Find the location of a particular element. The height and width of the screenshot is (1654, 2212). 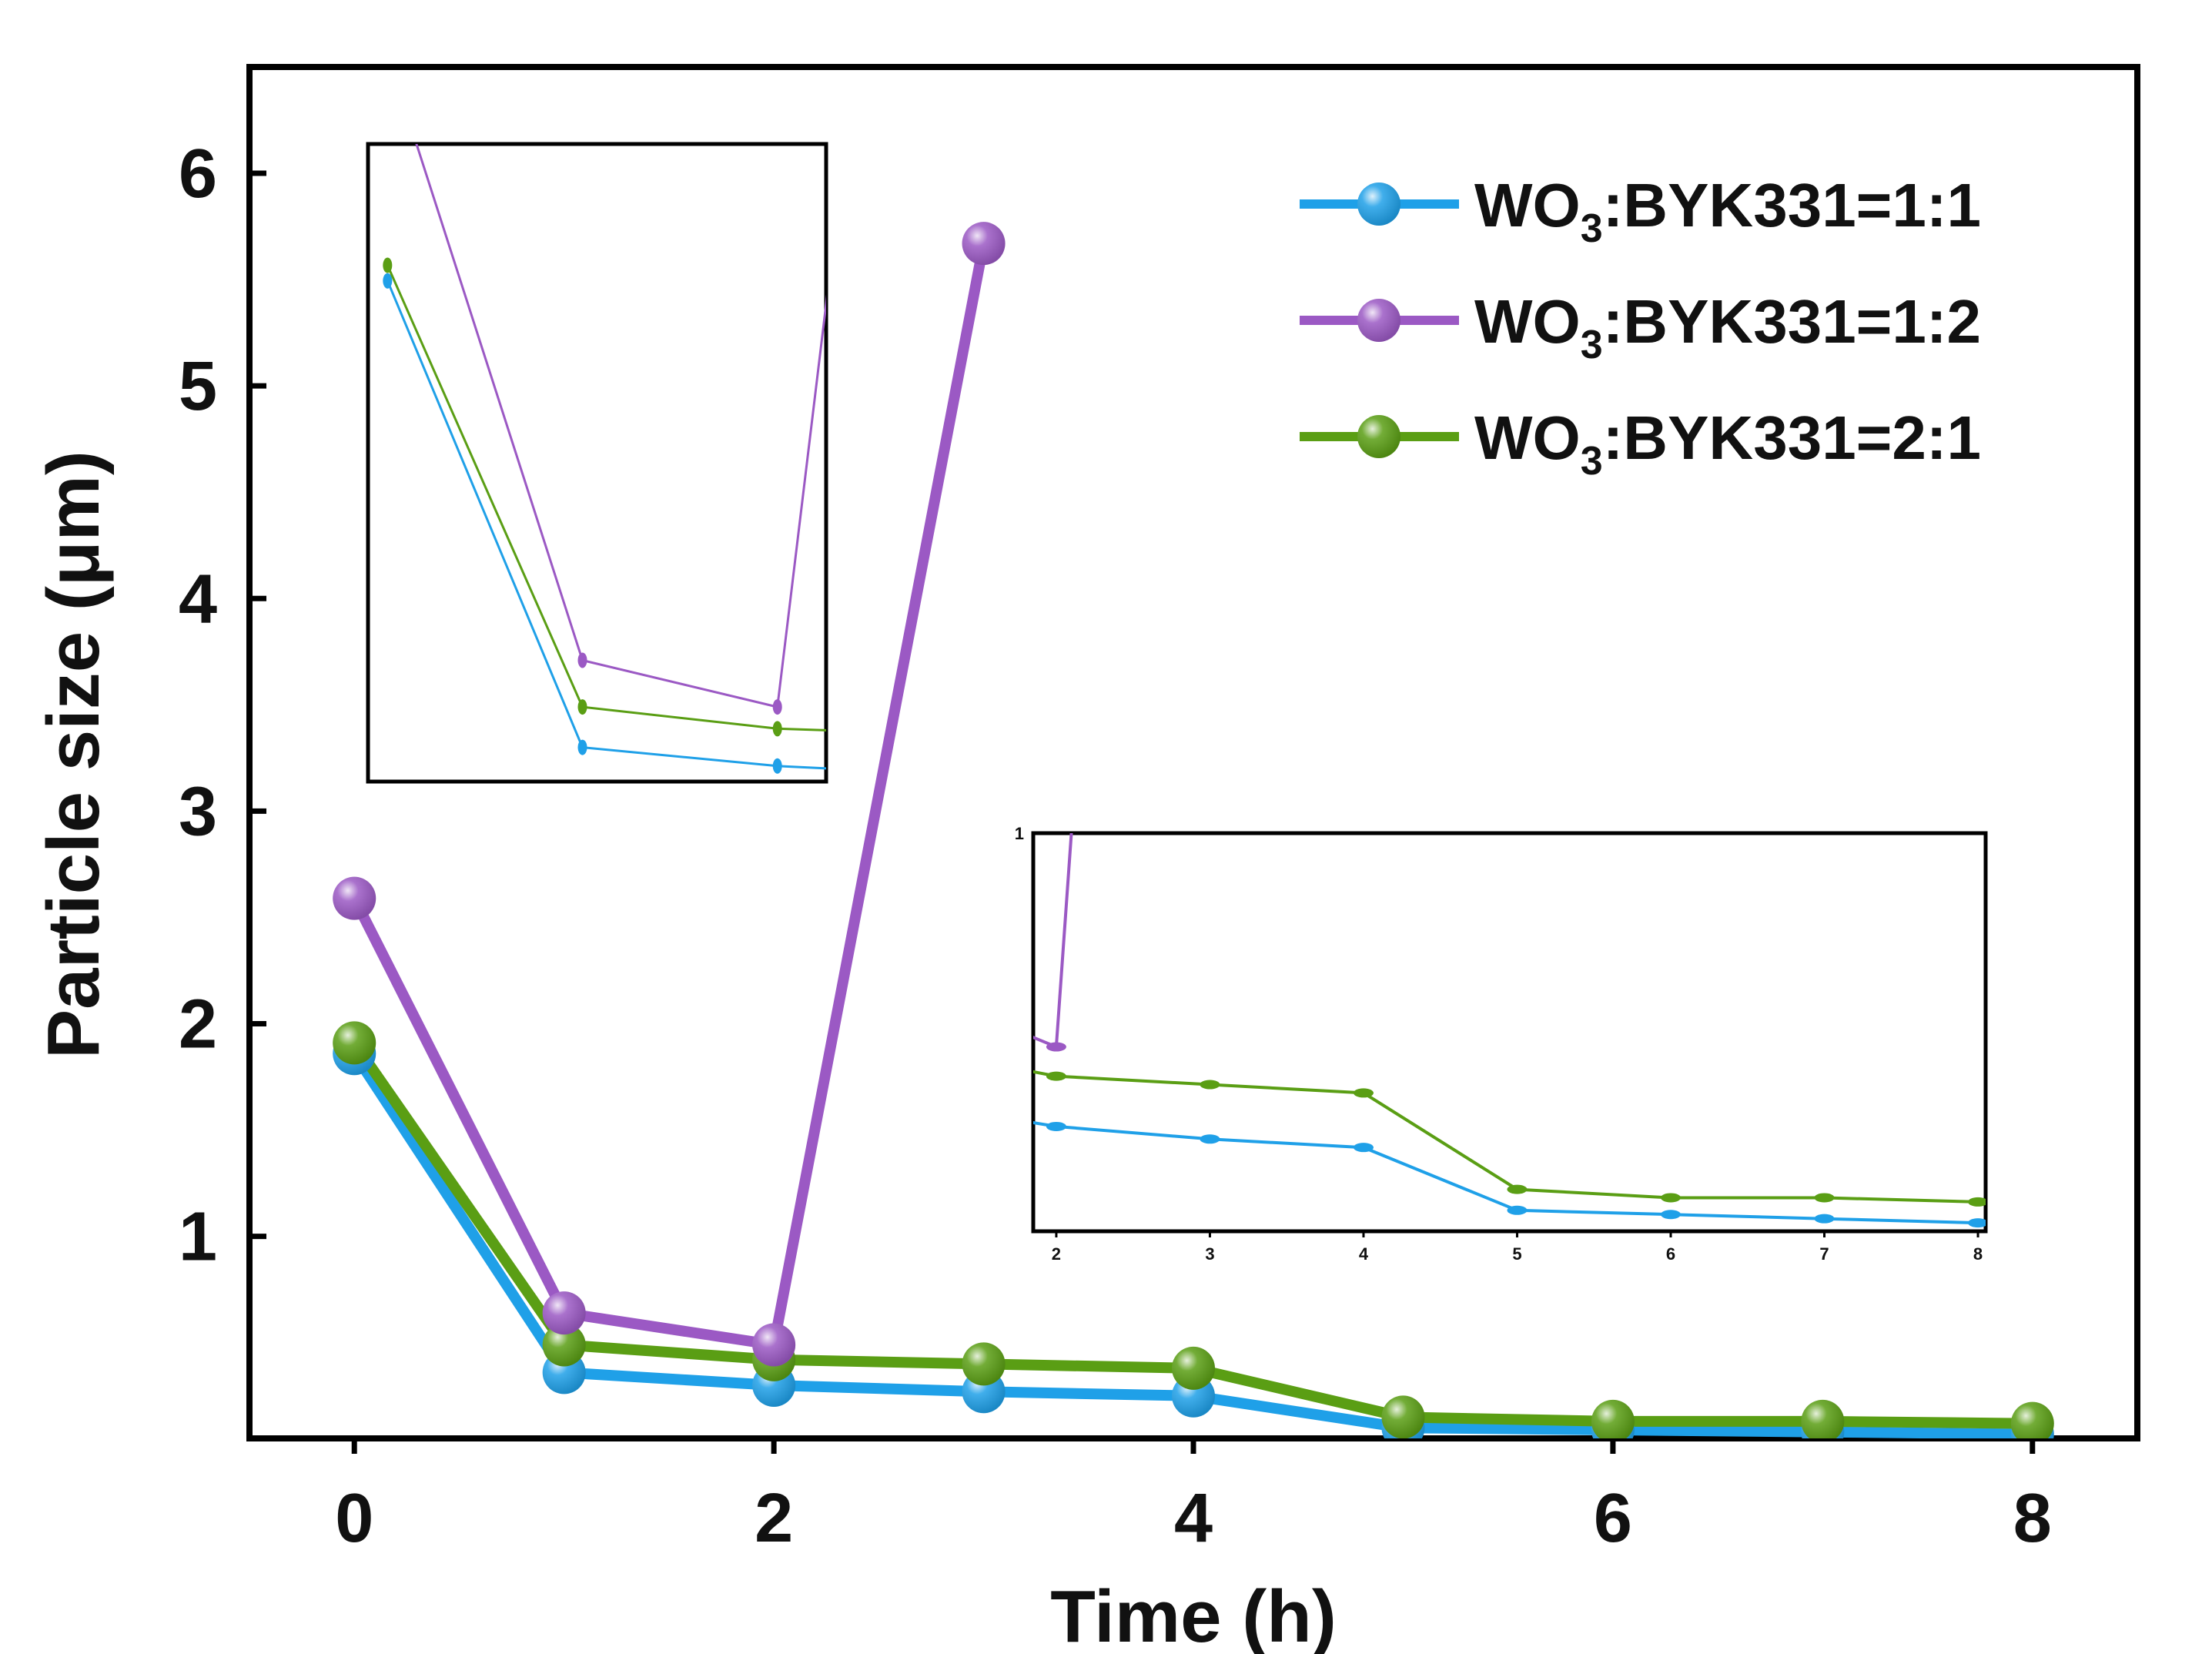

inset-frame-right is located at coordinates (1509, 1032).